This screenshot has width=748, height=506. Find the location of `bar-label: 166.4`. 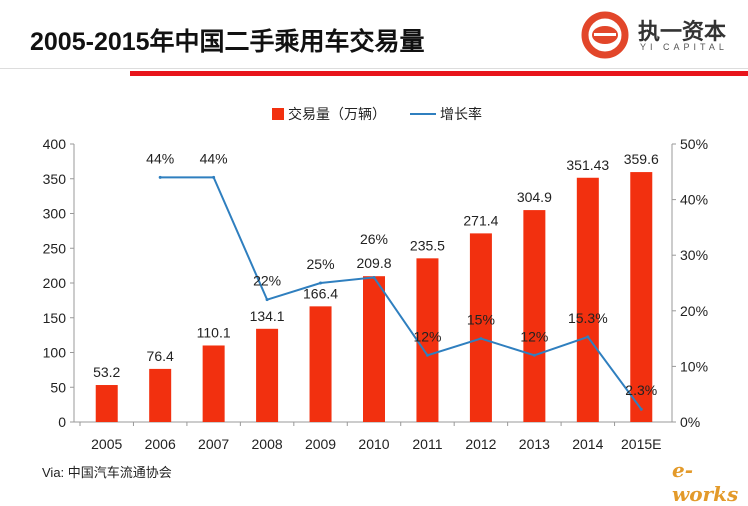

bar-label: 166.4 is located at coordinates (320, 293).